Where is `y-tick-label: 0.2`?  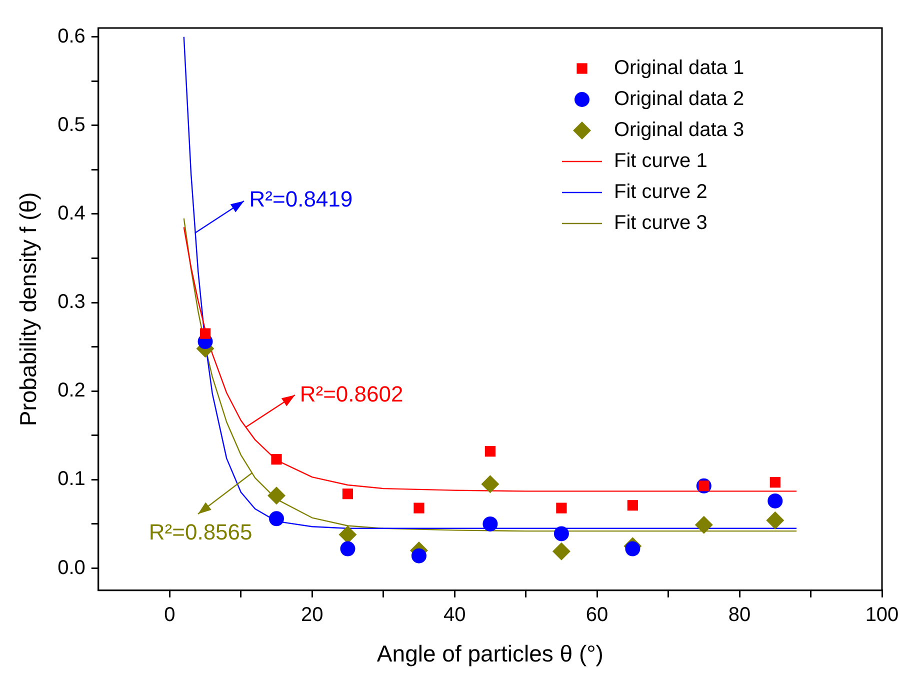
y-tick-label: 0.2 is located at coordinates (72, 391).